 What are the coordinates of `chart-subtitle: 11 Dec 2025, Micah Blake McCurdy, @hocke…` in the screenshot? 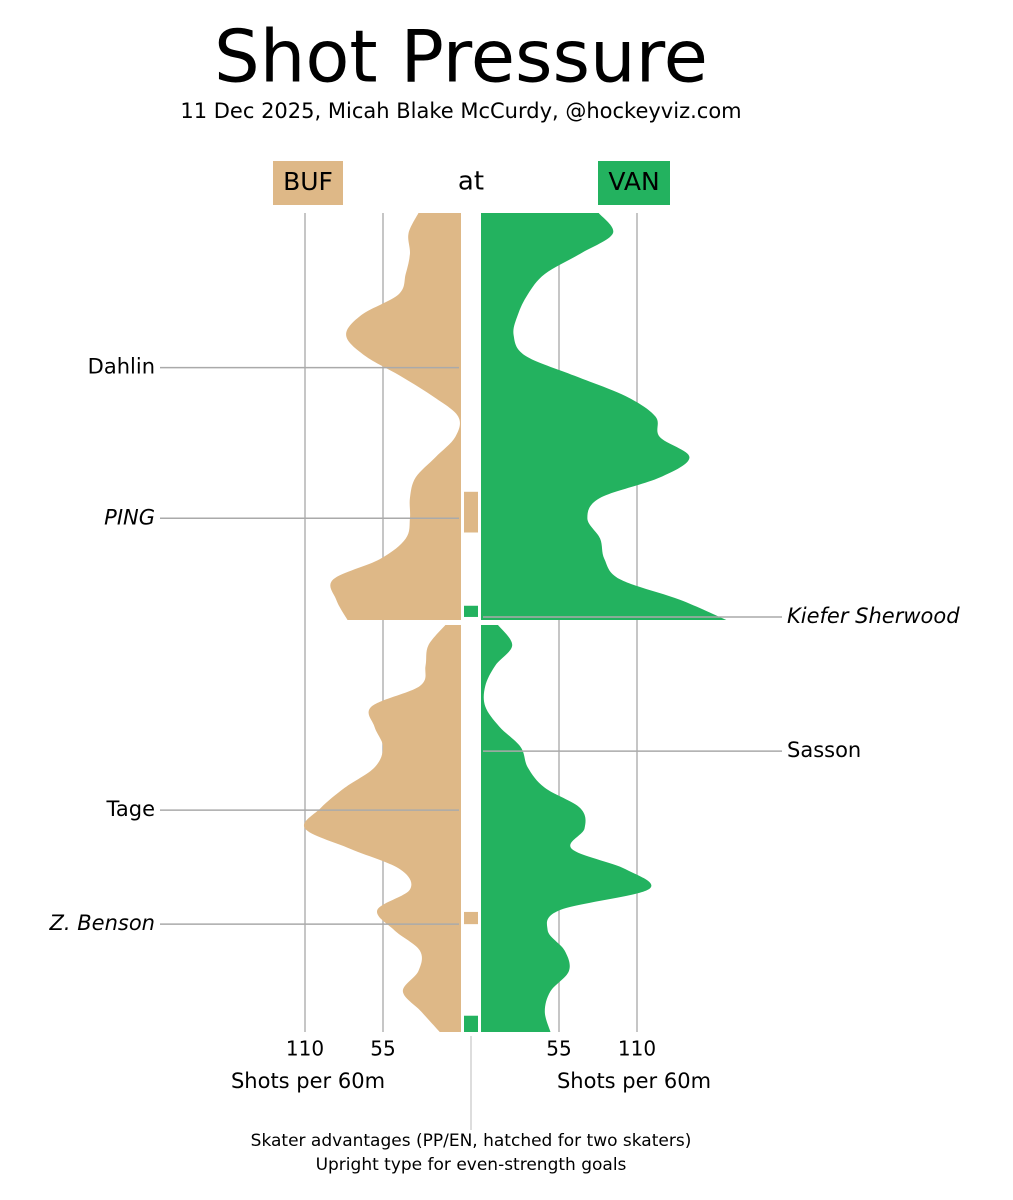 It's located at (460, 111).